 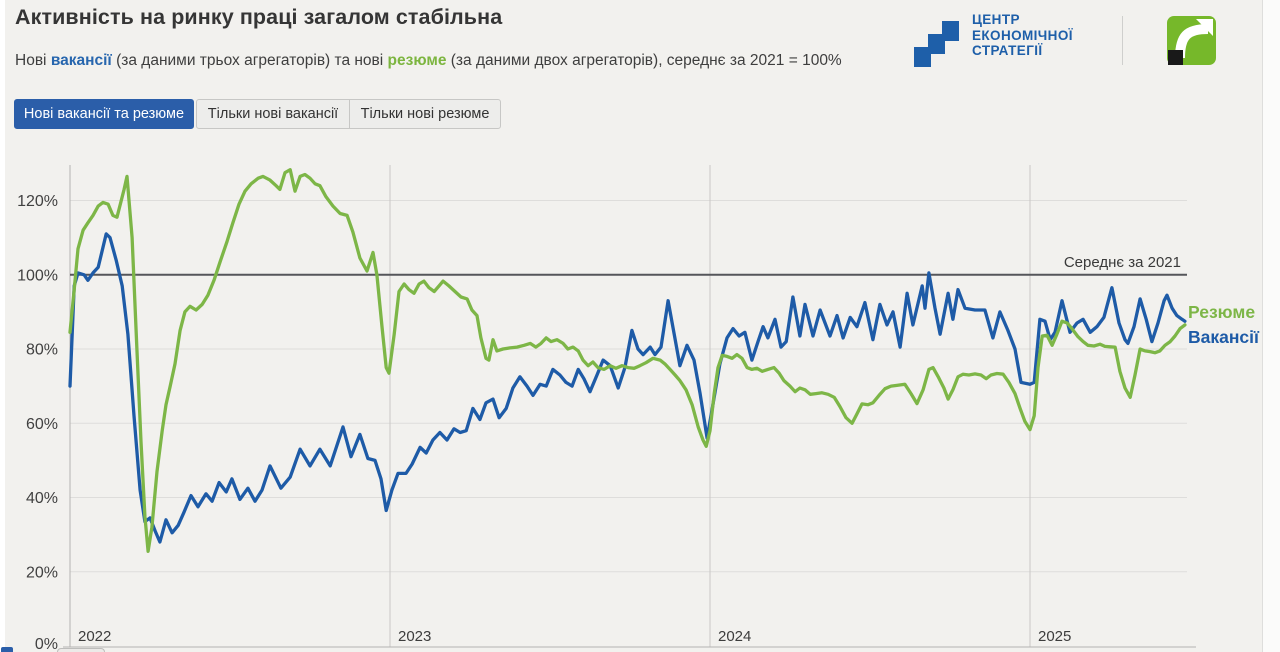 I want to click on axis-label: 20%, so click(x=42, y=572).